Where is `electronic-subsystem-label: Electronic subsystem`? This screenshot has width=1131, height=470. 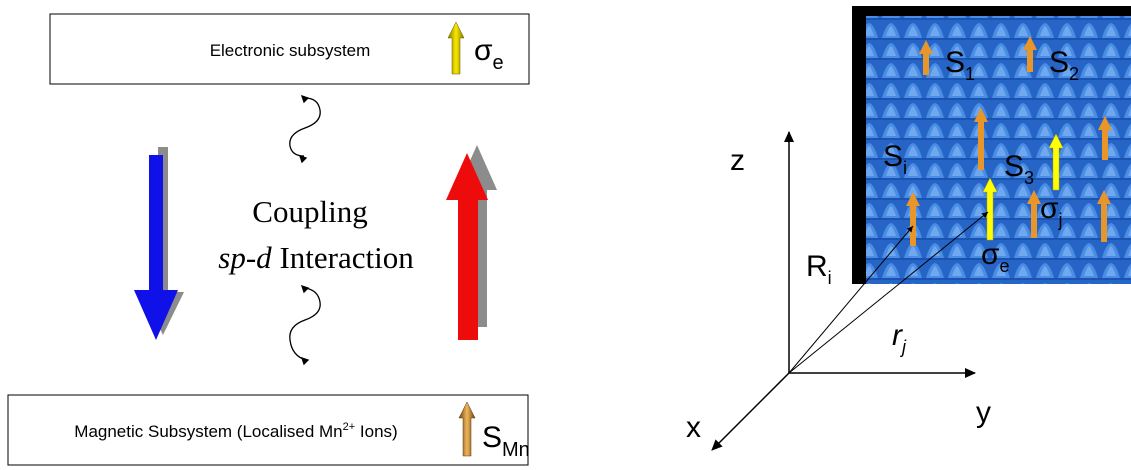 electronic-subsystem-label: Electronic subsystem is located at coordinates (290, 50).